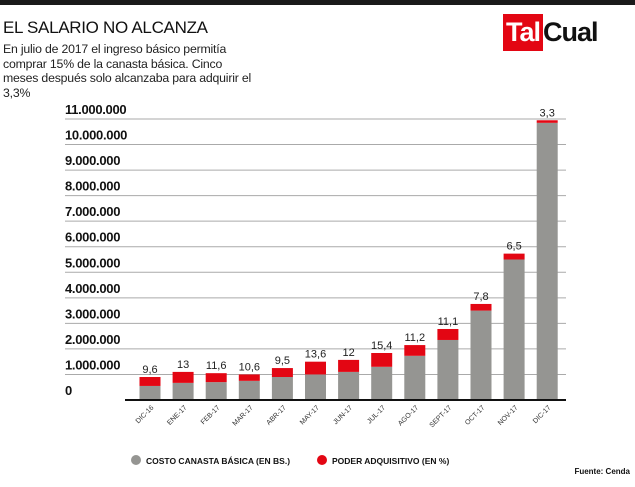 Image resolution: width=635 pixels, height=487 pixels. What do you see at coordinates (92, 211) in the screenshot?
I see `y-tick-label: 7.000.000` at bounding box center [92, 211].